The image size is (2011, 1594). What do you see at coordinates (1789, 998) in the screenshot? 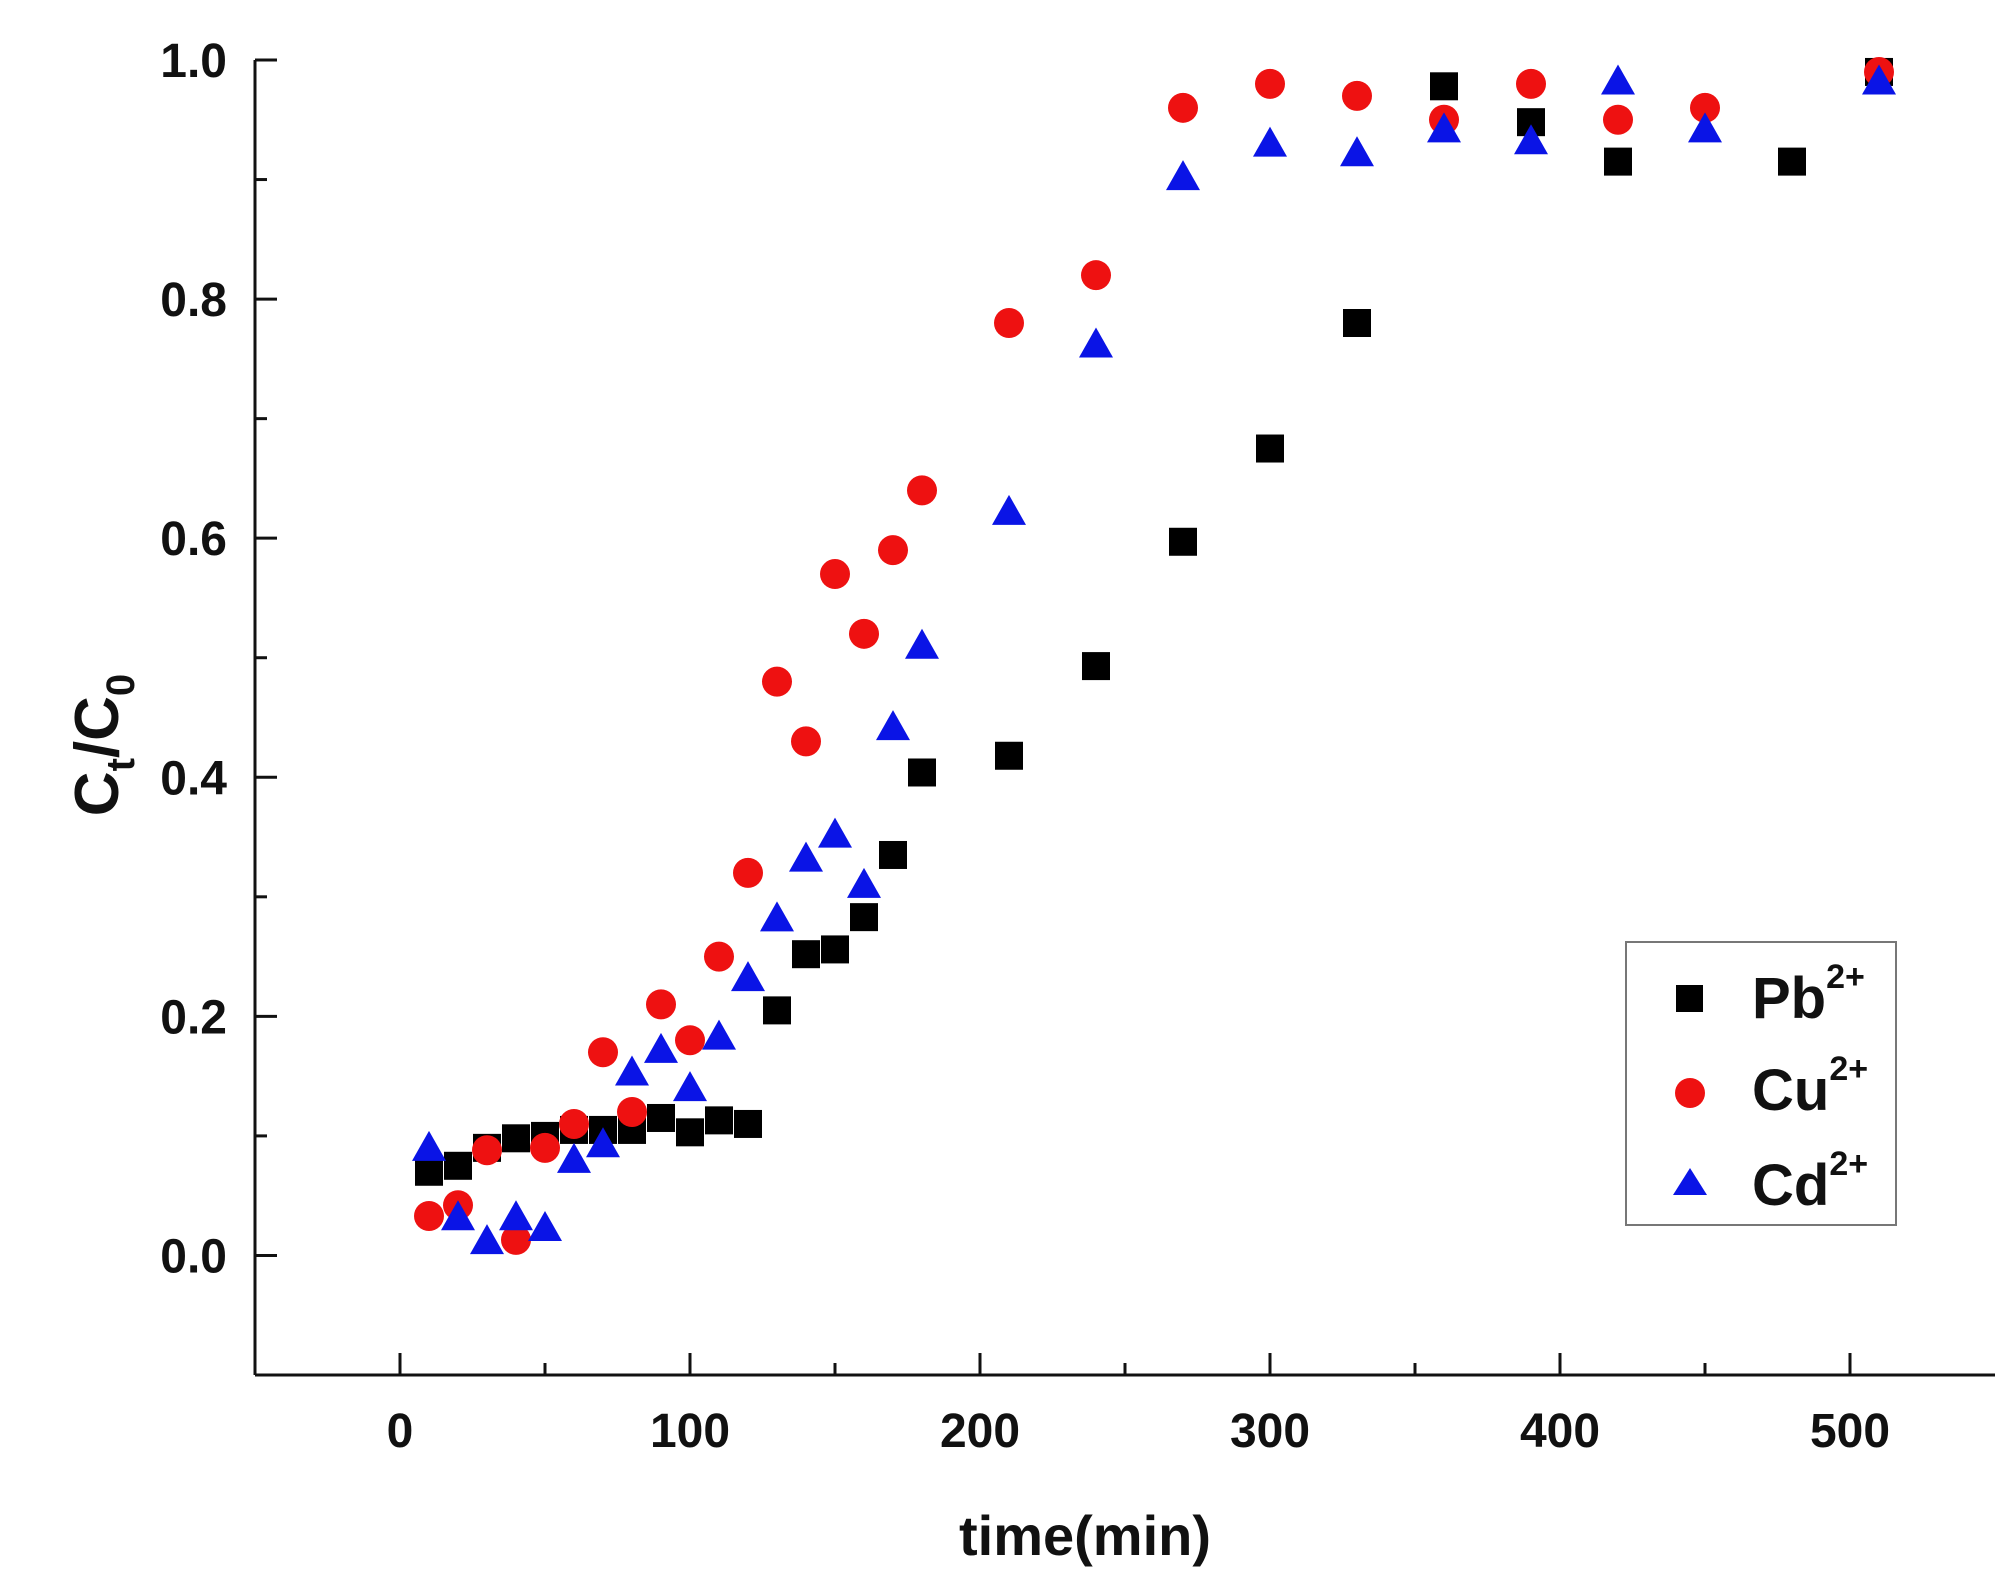
I see `legend-label-pb: Pb` at bounding box center [1789, 998].